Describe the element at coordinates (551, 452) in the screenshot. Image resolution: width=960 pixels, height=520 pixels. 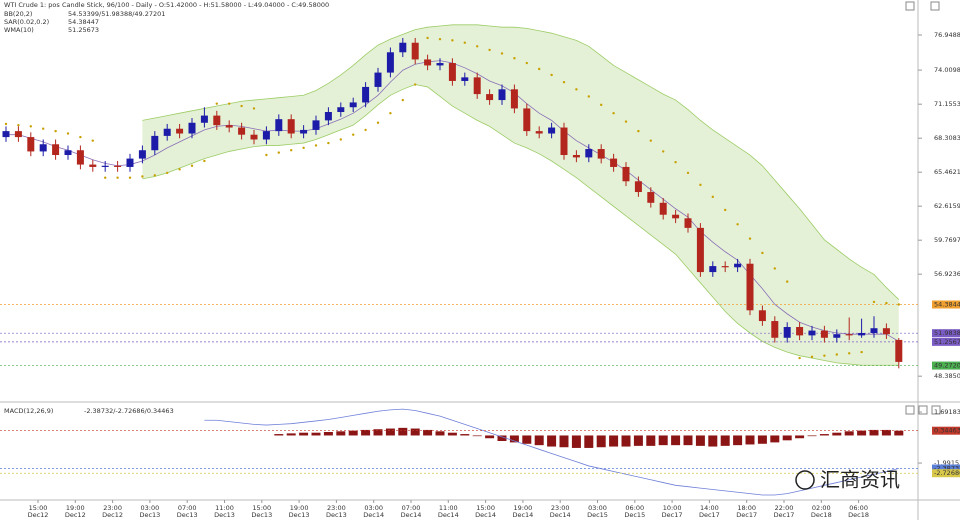
I see `macd-line` at that location.